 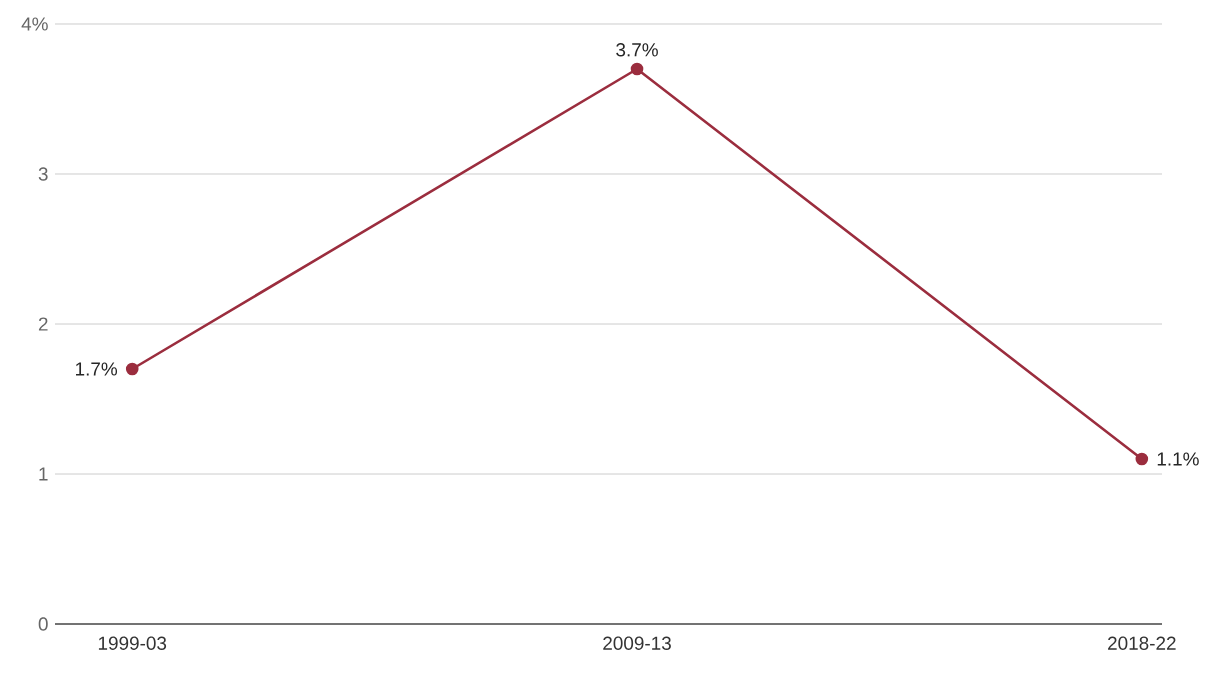 What do you see at coordinates (34, 24) in the screenshot?
I see `y-tick-label: 4%` at bounding box center [34, 24].